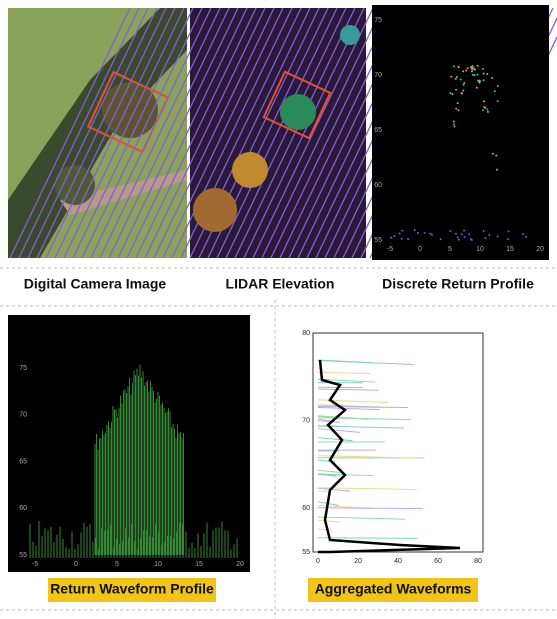  Describe the element at coordinates (199, 564) in the screenshot. I see `x-tick-label: 15` at that location.